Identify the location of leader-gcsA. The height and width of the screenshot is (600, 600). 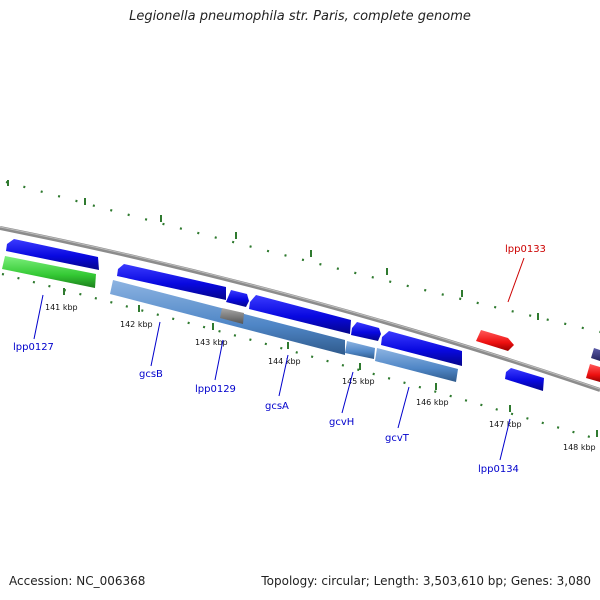
(283, 375).